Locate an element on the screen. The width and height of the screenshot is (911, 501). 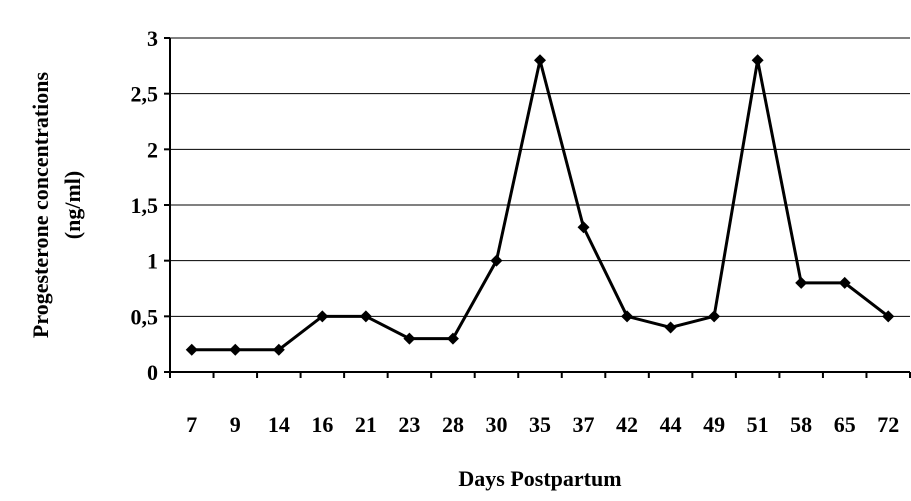
y-axis-title-line-1: Progesterone concentrations is located at coordinates (40, 204).